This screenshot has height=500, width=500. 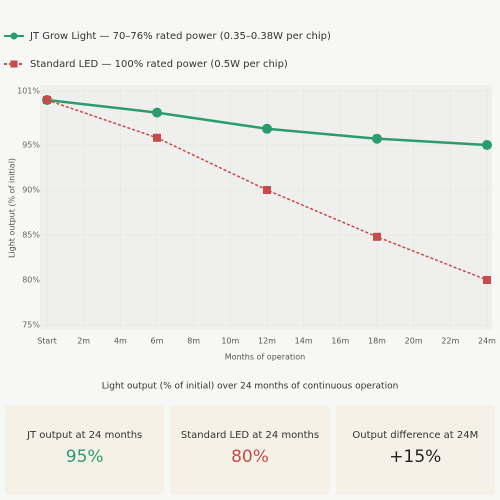 What do you see at coordinates (340, 341) in the screenshot?
I see `x-tick-label: 16m` at bounding box center [340, 341].